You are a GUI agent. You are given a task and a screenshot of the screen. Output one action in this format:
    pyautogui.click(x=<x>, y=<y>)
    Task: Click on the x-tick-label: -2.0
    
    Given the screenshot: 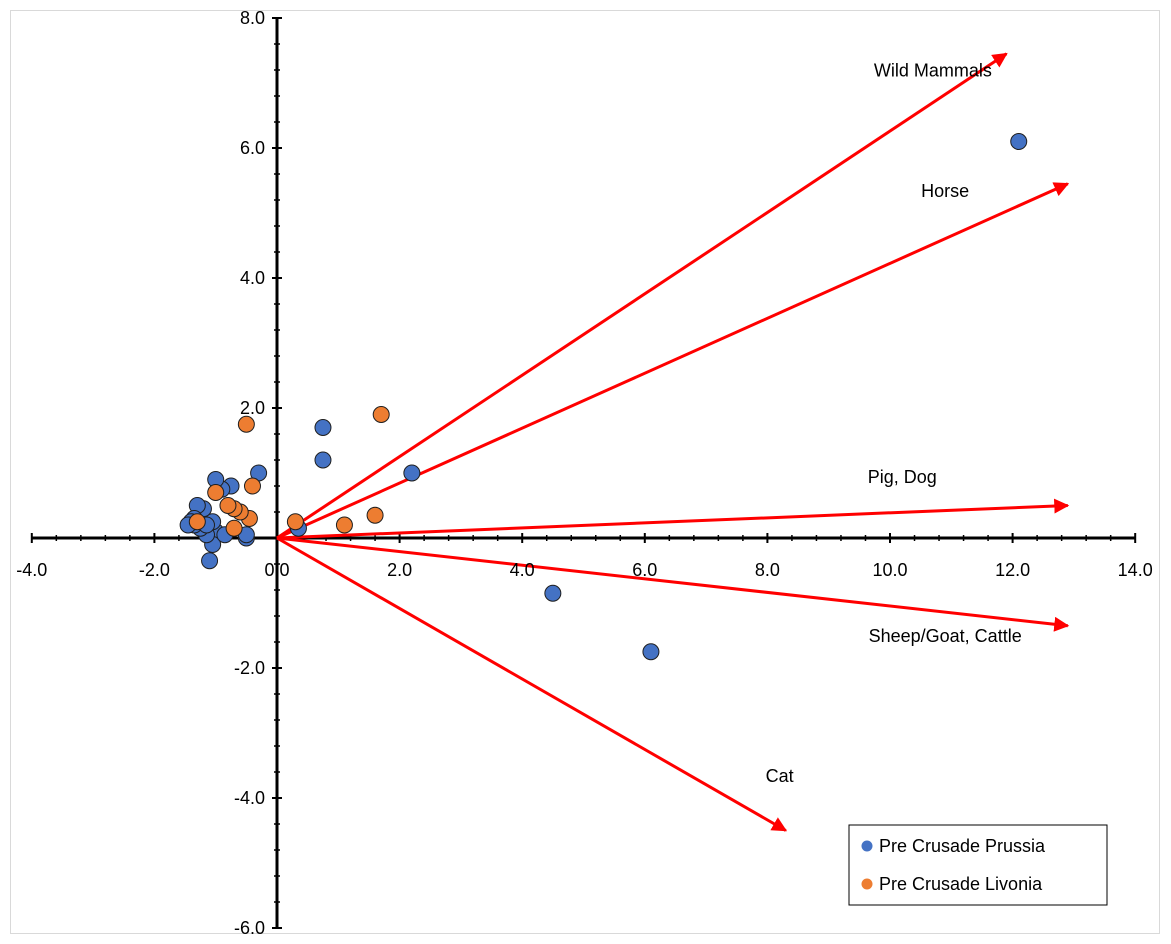 What is the action you would take?
    pyautogui.click(x=154, y=570)
    